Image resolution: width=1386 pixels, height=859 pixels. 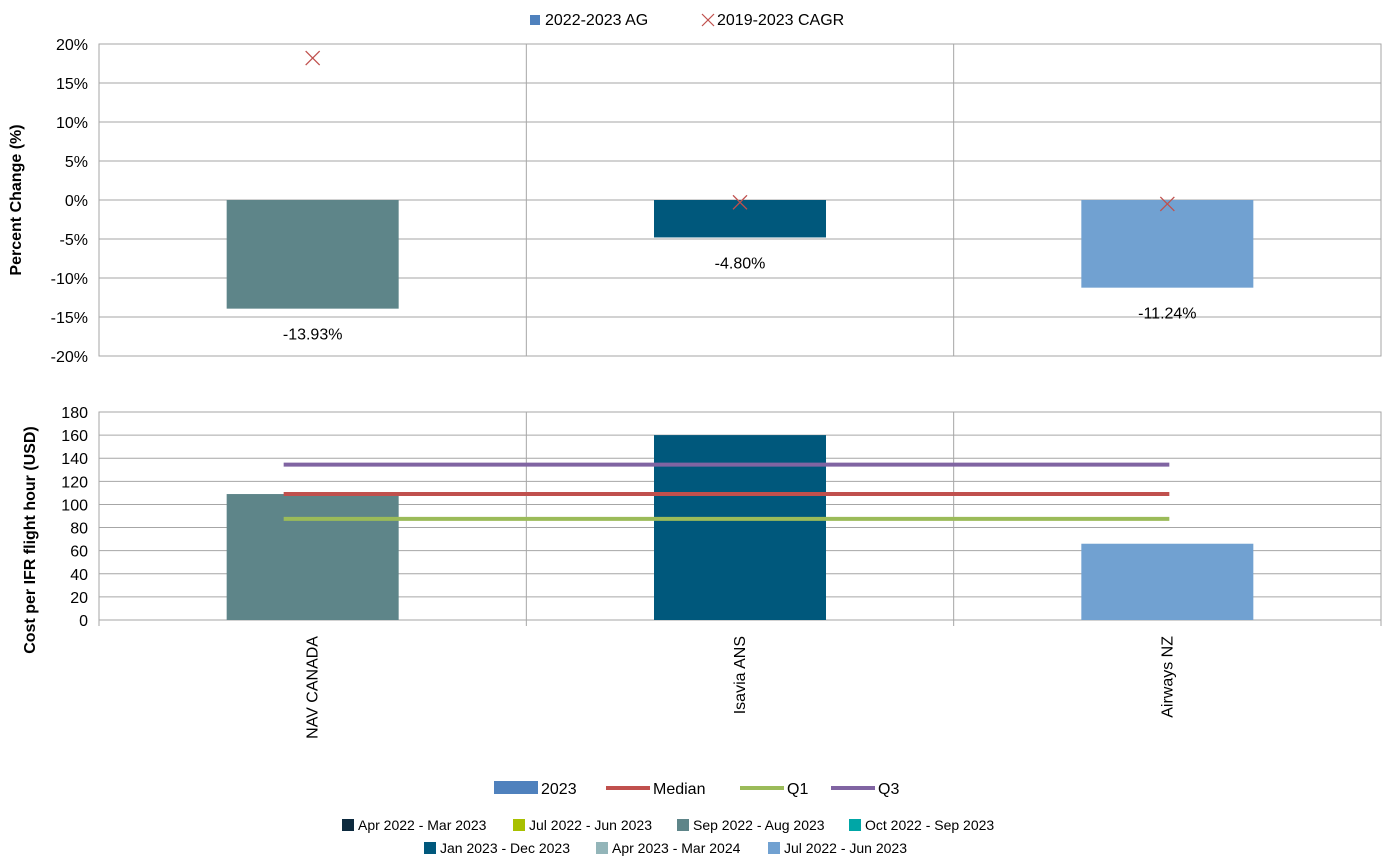 What do you see at coordinates (726, 491) in the screenshot?
I see `bottom-stat-lines` at bounding box center [726, 491].